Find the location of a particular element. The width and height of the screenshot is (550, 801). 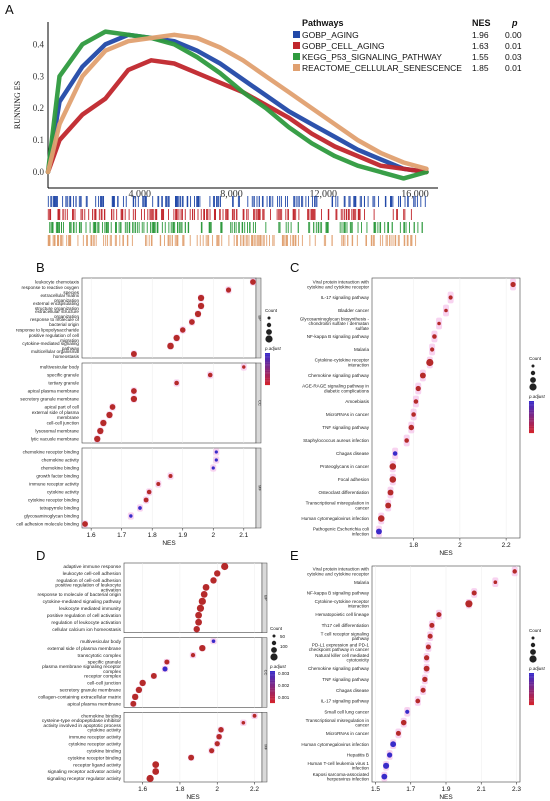

term-label: Human cytomegalovirus infection is located at coordinates (335, 744).